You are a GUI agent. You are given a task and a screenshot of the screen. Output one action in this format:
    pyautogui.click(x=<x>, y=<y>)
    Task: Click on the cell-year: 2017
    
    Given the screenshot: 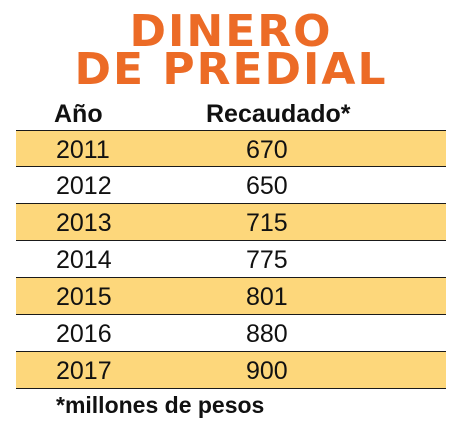 What is the action you would take?
    pyautogui.click(x=84, y=371)
    